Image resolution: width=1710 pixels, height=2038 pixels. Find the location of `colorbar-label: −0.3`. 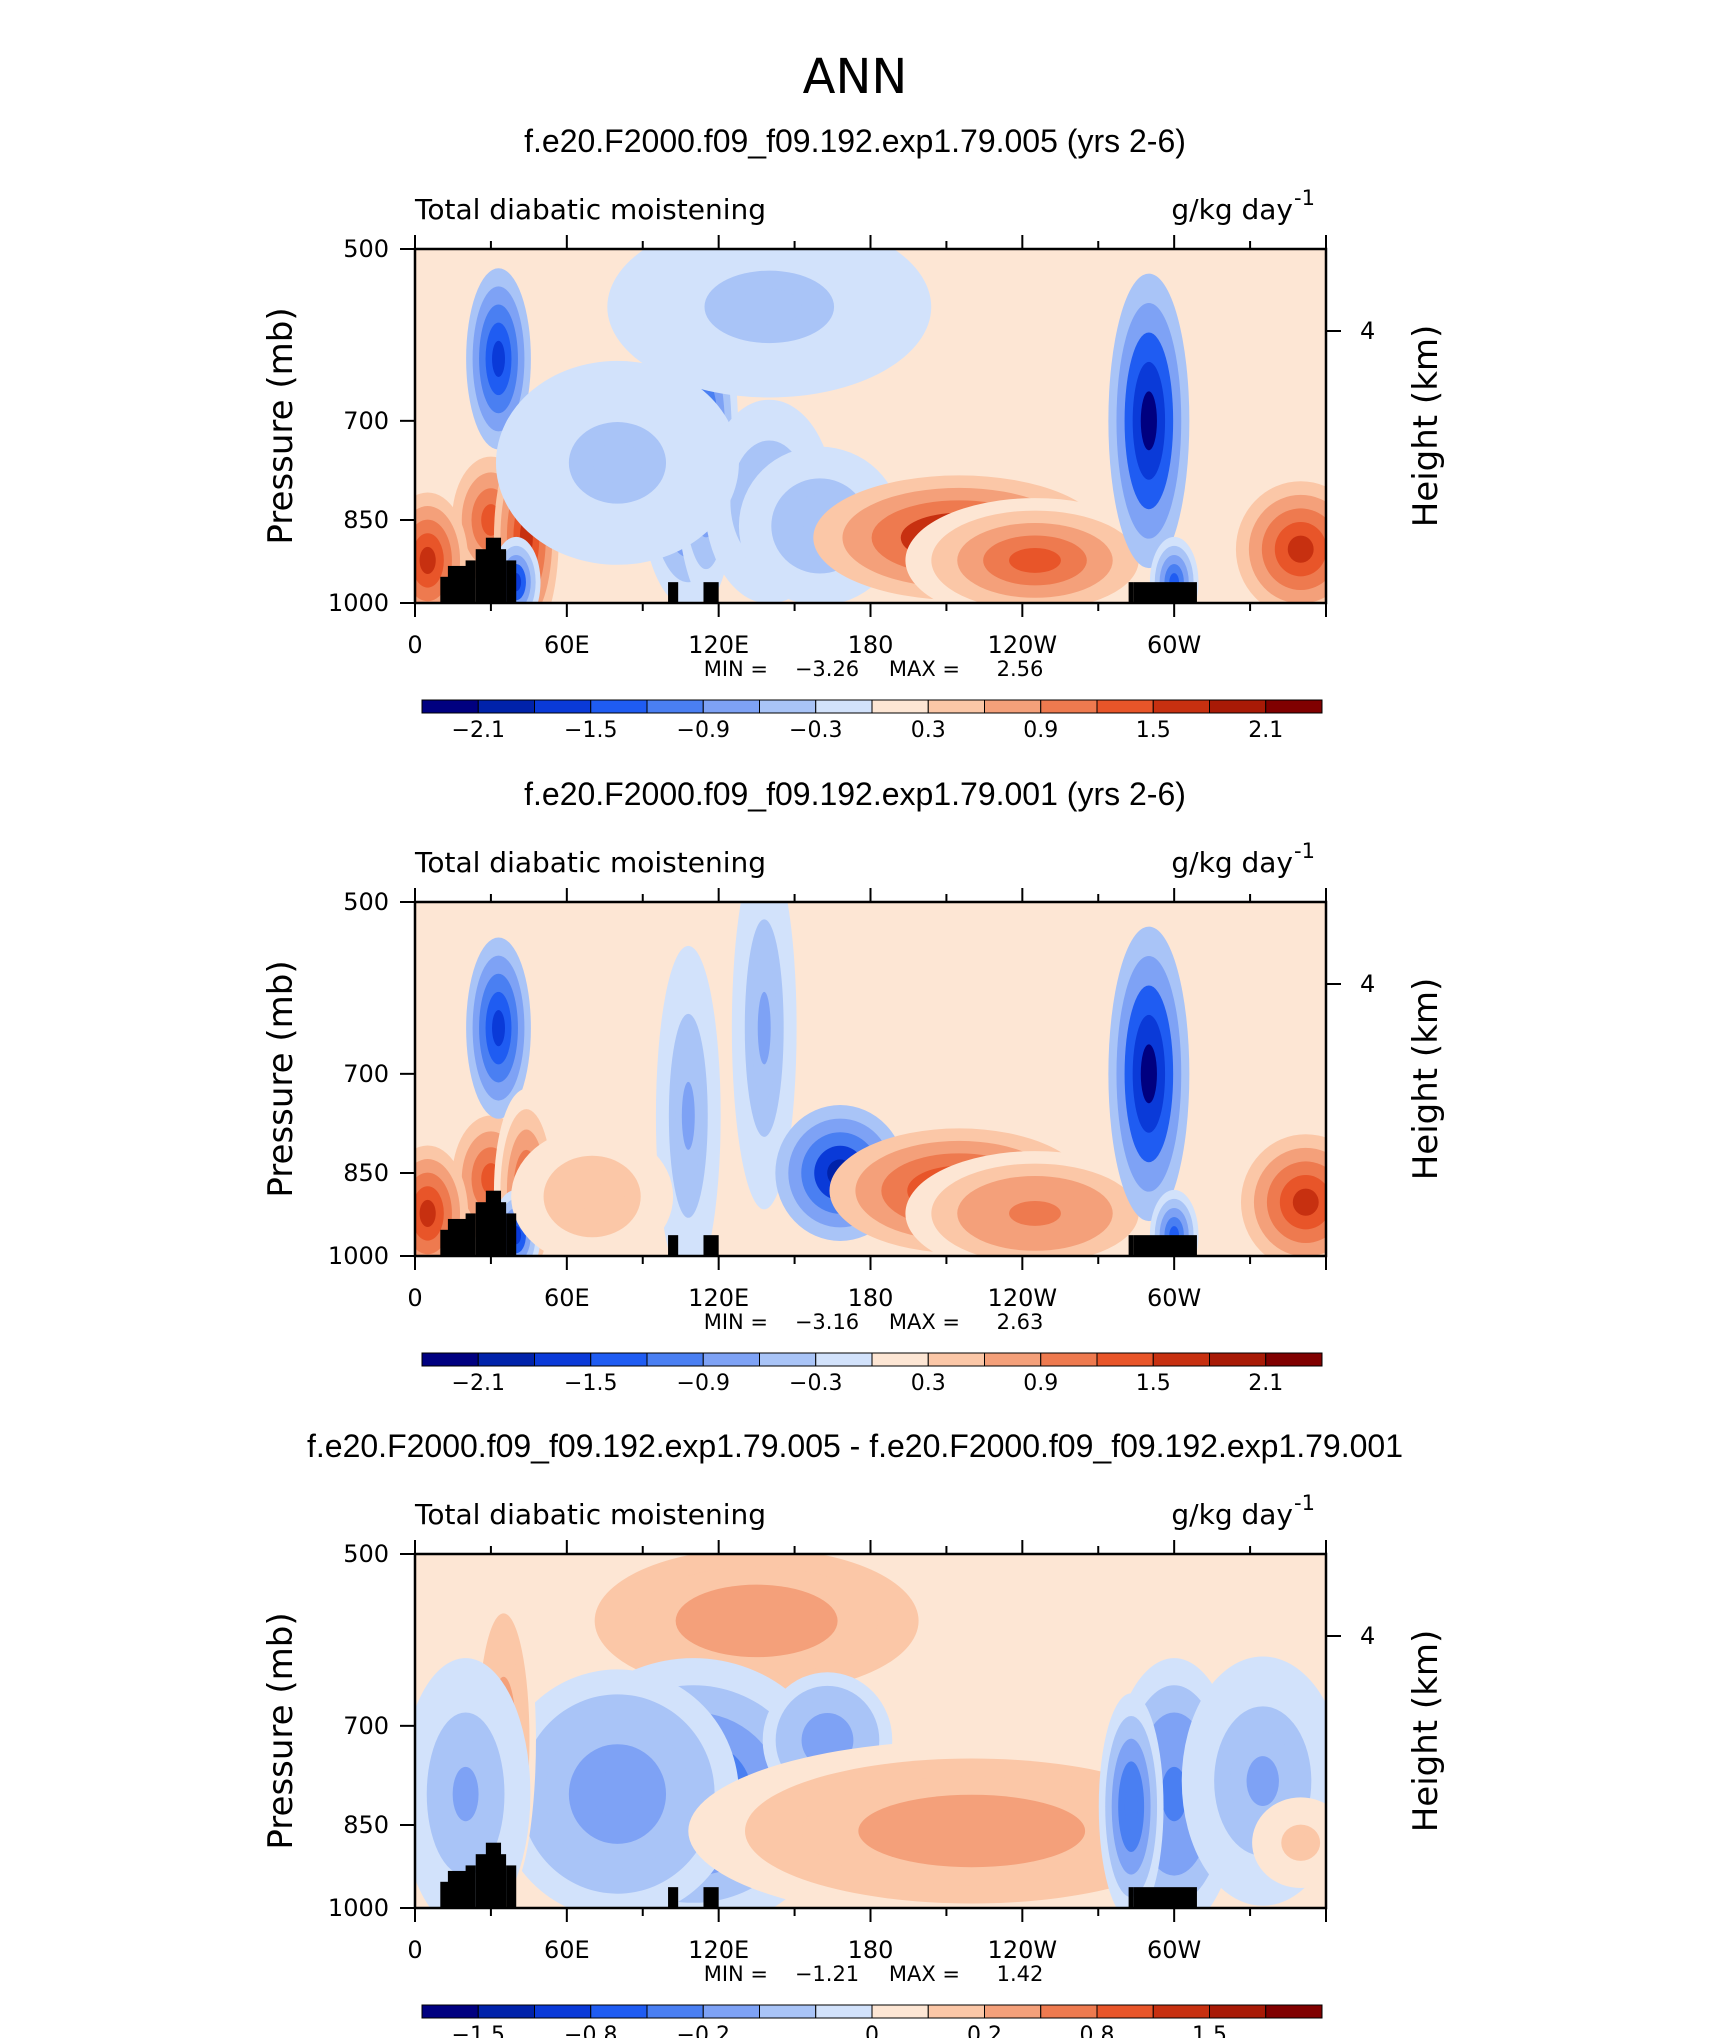

colorbar-label: −0.3 is located at coordinates (815, 730).